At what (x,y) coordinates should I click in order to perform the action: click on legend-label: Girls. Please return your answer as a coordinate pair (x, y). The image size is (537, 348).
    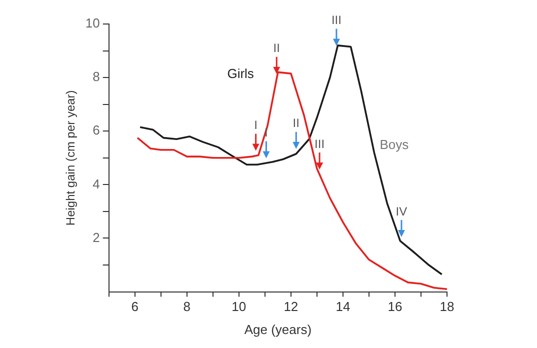
    Looking at the image, I should click on (240, 73).